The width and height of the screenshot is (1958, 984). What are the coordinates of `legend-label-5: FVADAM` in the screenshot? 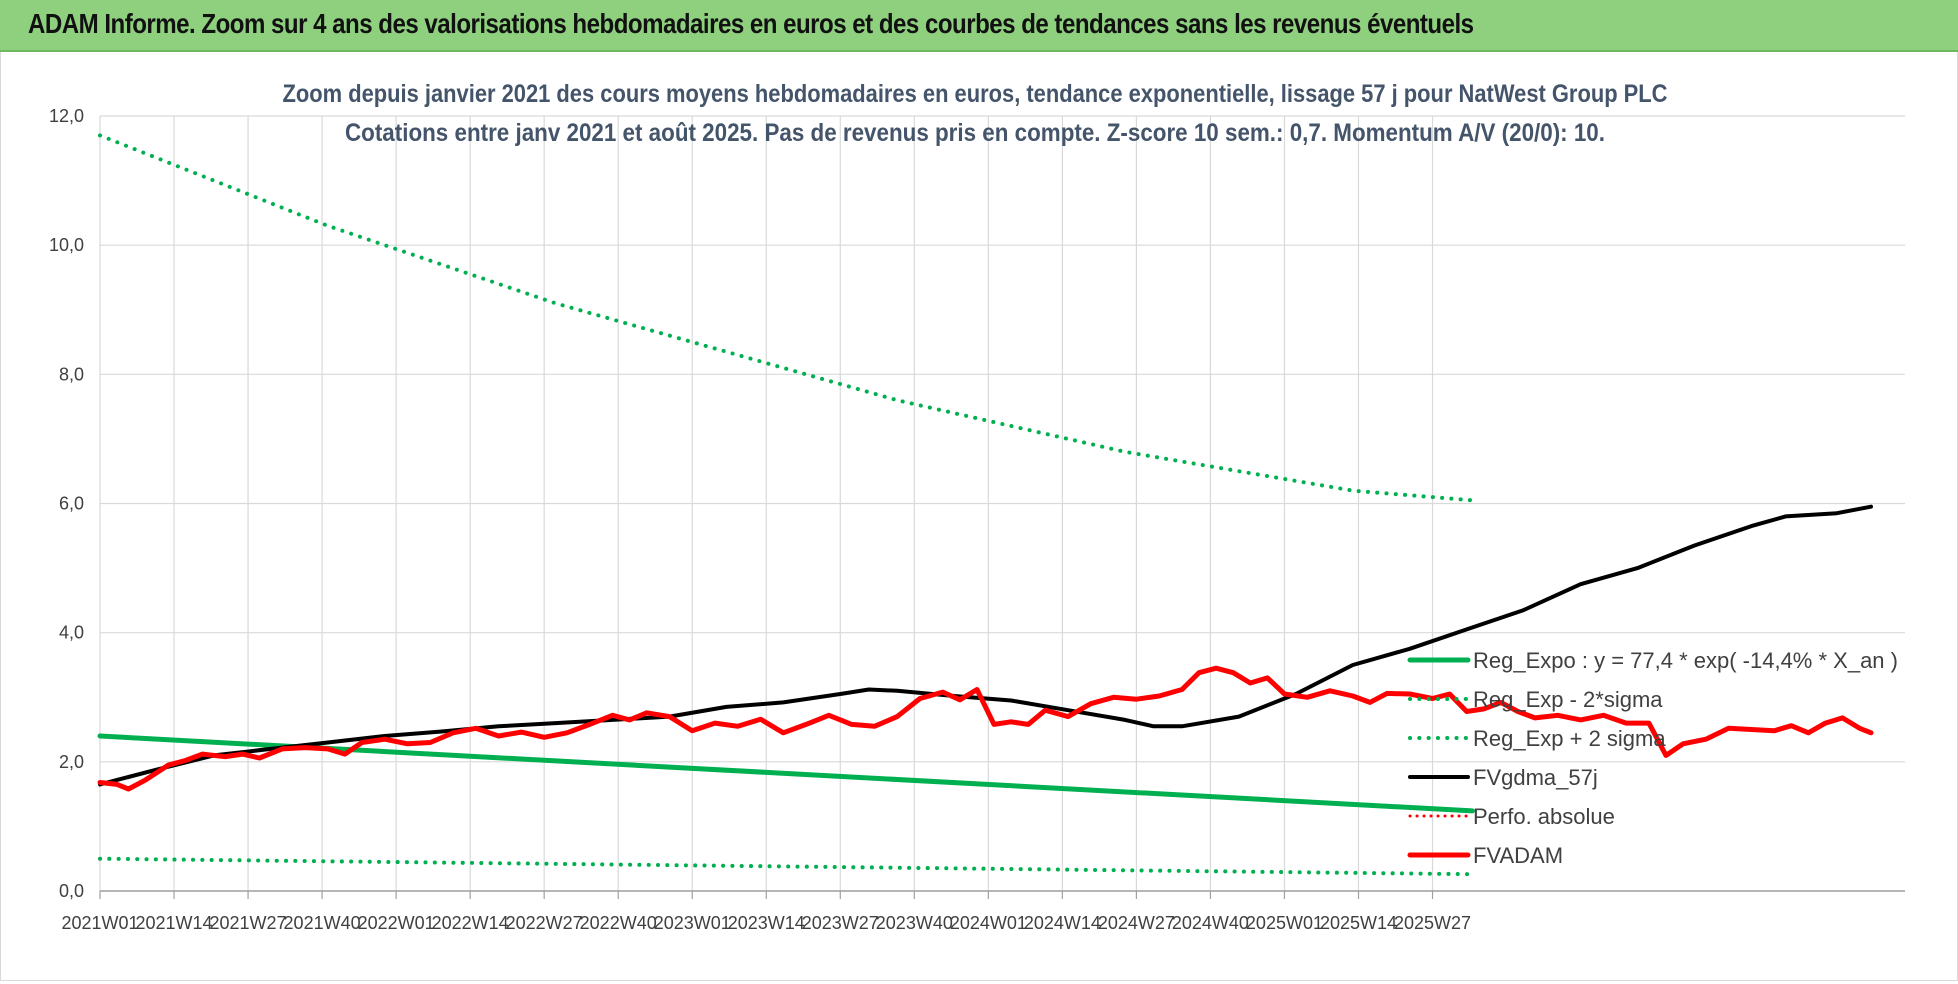 It's located at (1518, 855).